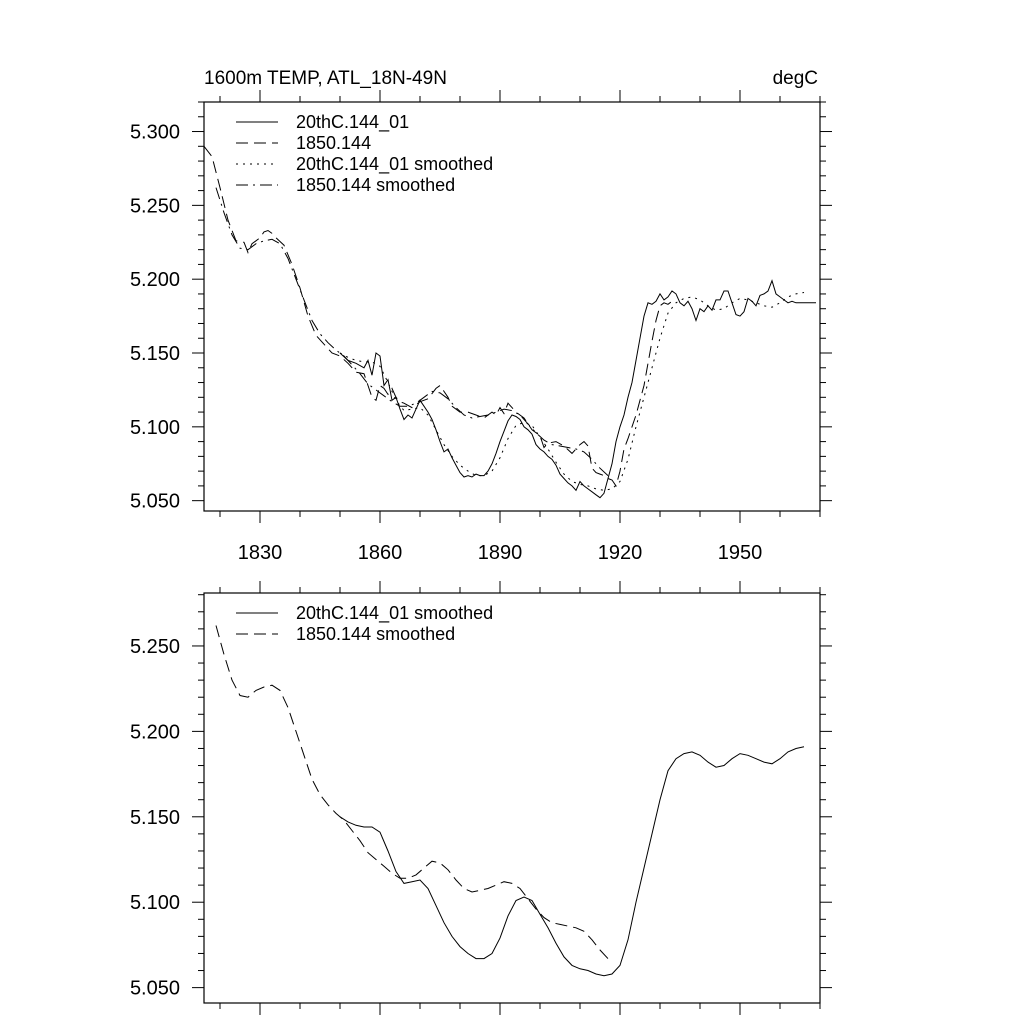 This screenshot has width=1024, height=1024. I want to click on chart-title: 1600m TEMP, ATL_18N-49N, so click(325, 78).